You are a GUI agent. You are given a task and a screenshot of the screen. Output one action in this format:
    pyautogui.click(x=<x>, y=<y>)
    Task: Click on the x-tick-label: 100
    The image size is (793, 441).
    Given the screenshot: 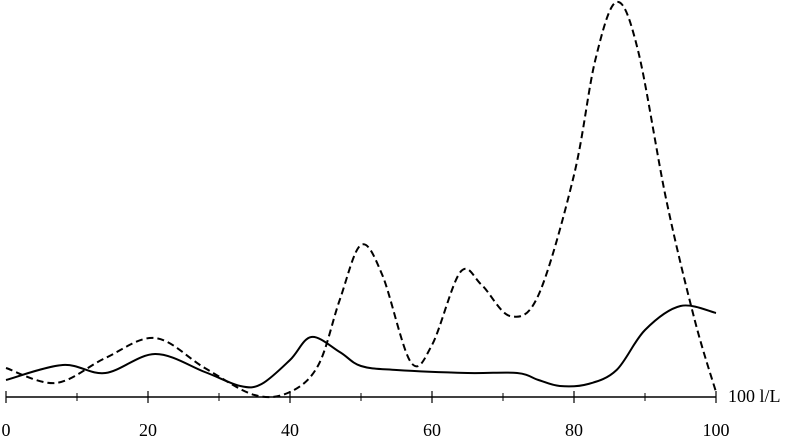 What is the action you would take?
    pyautogui.click(x=716, y=430)
    